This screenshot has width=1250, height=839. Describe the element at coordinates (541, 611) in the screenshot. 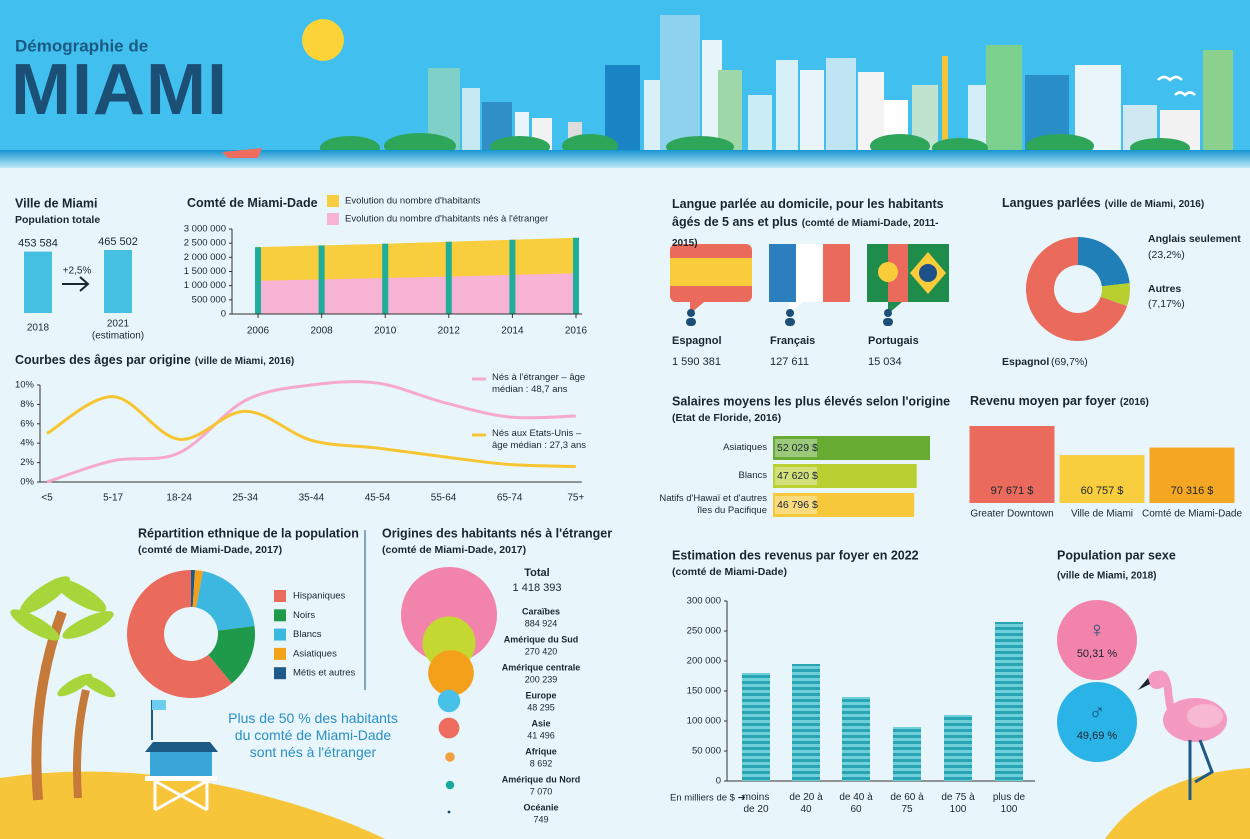

I see `bubble-label: Caraïbes` at that location.